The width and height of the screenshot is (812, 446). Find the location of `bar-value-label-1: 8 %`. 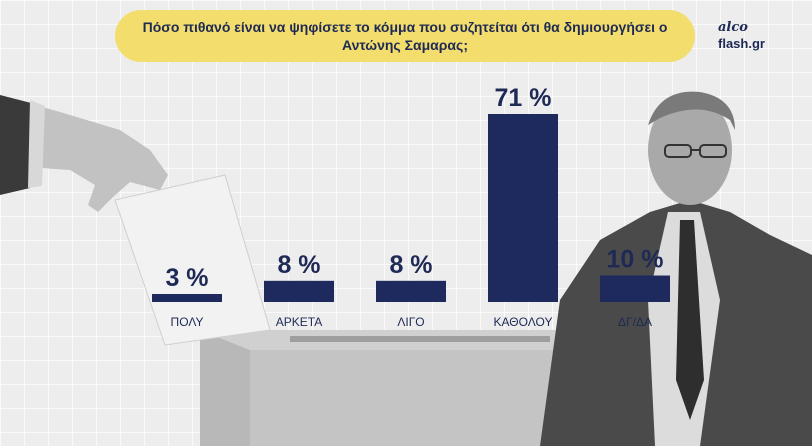

bar-value-label-1: 8 % is located at coordinates (298, 265).